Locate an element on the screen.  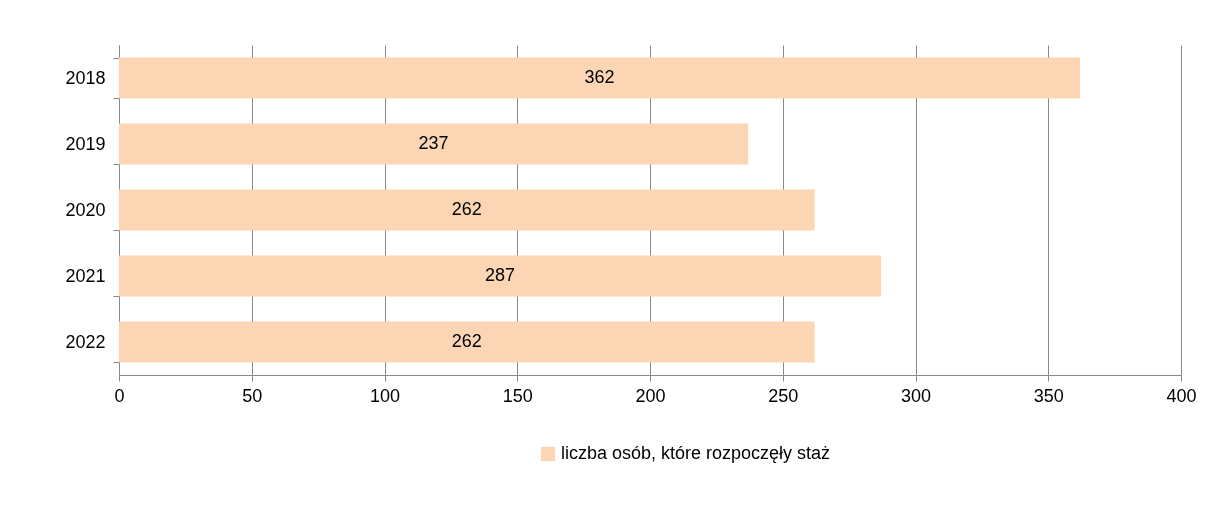
data-label: 362 is located at coordinates (599, 77).